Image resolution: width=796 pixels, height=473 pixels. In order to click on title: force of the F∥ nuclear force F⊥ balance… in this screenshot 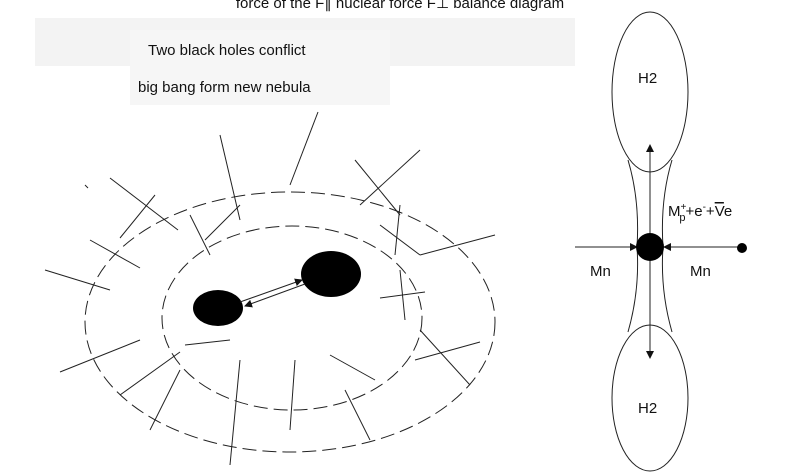, I will do `click(400, 6)`.